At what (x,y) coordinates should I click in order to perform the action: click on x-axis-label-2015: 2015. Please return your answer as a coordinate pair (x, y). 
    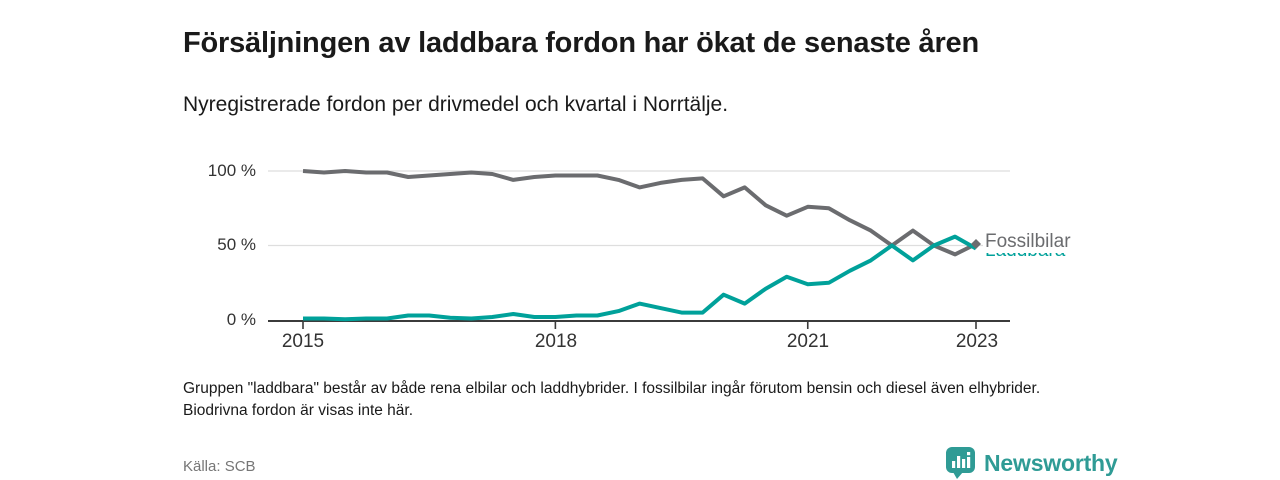
    Looking at the image, I should click on (303, 341).